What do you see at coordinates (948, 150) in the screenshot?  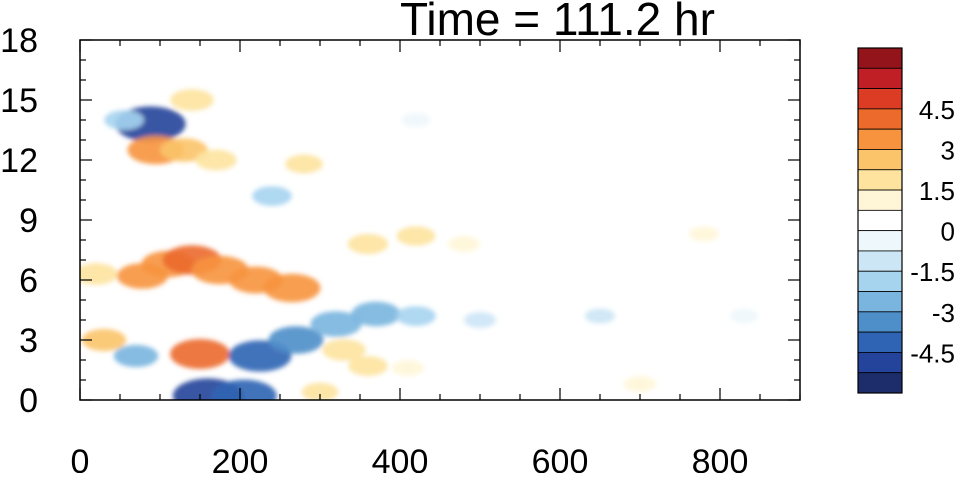 I see `colorbar-label: 3` at bounding box center [948, 150].